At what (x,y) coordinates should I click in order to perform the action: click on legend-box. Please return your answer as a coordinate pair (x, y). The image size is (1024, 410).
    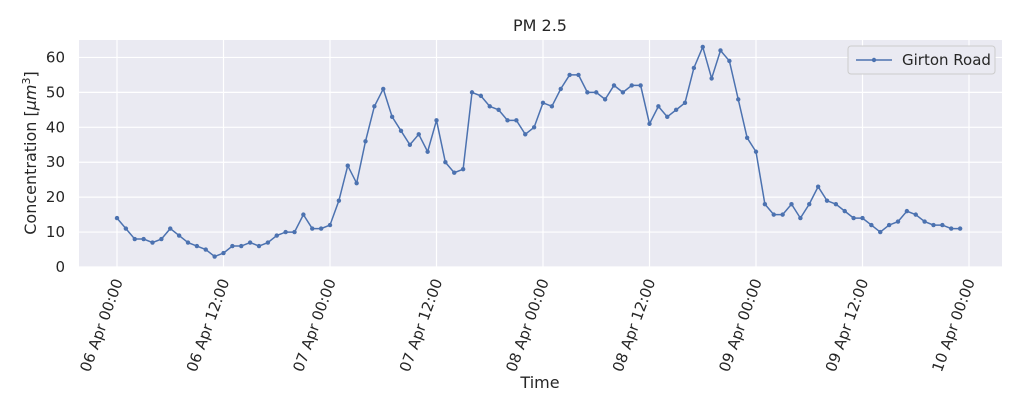
    Looking at the image, I should click on (921, 60).